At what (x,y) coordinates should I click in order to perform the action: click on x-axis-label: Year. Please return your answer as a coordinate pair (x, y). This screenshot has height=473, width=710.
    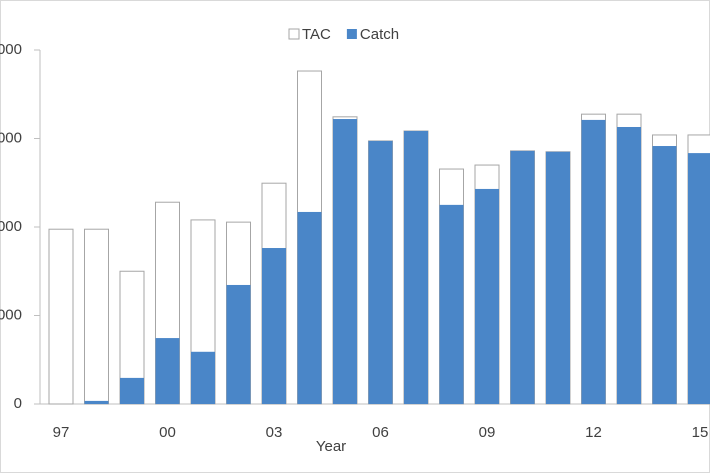
    Looking at the image, I should click on (331, 446).